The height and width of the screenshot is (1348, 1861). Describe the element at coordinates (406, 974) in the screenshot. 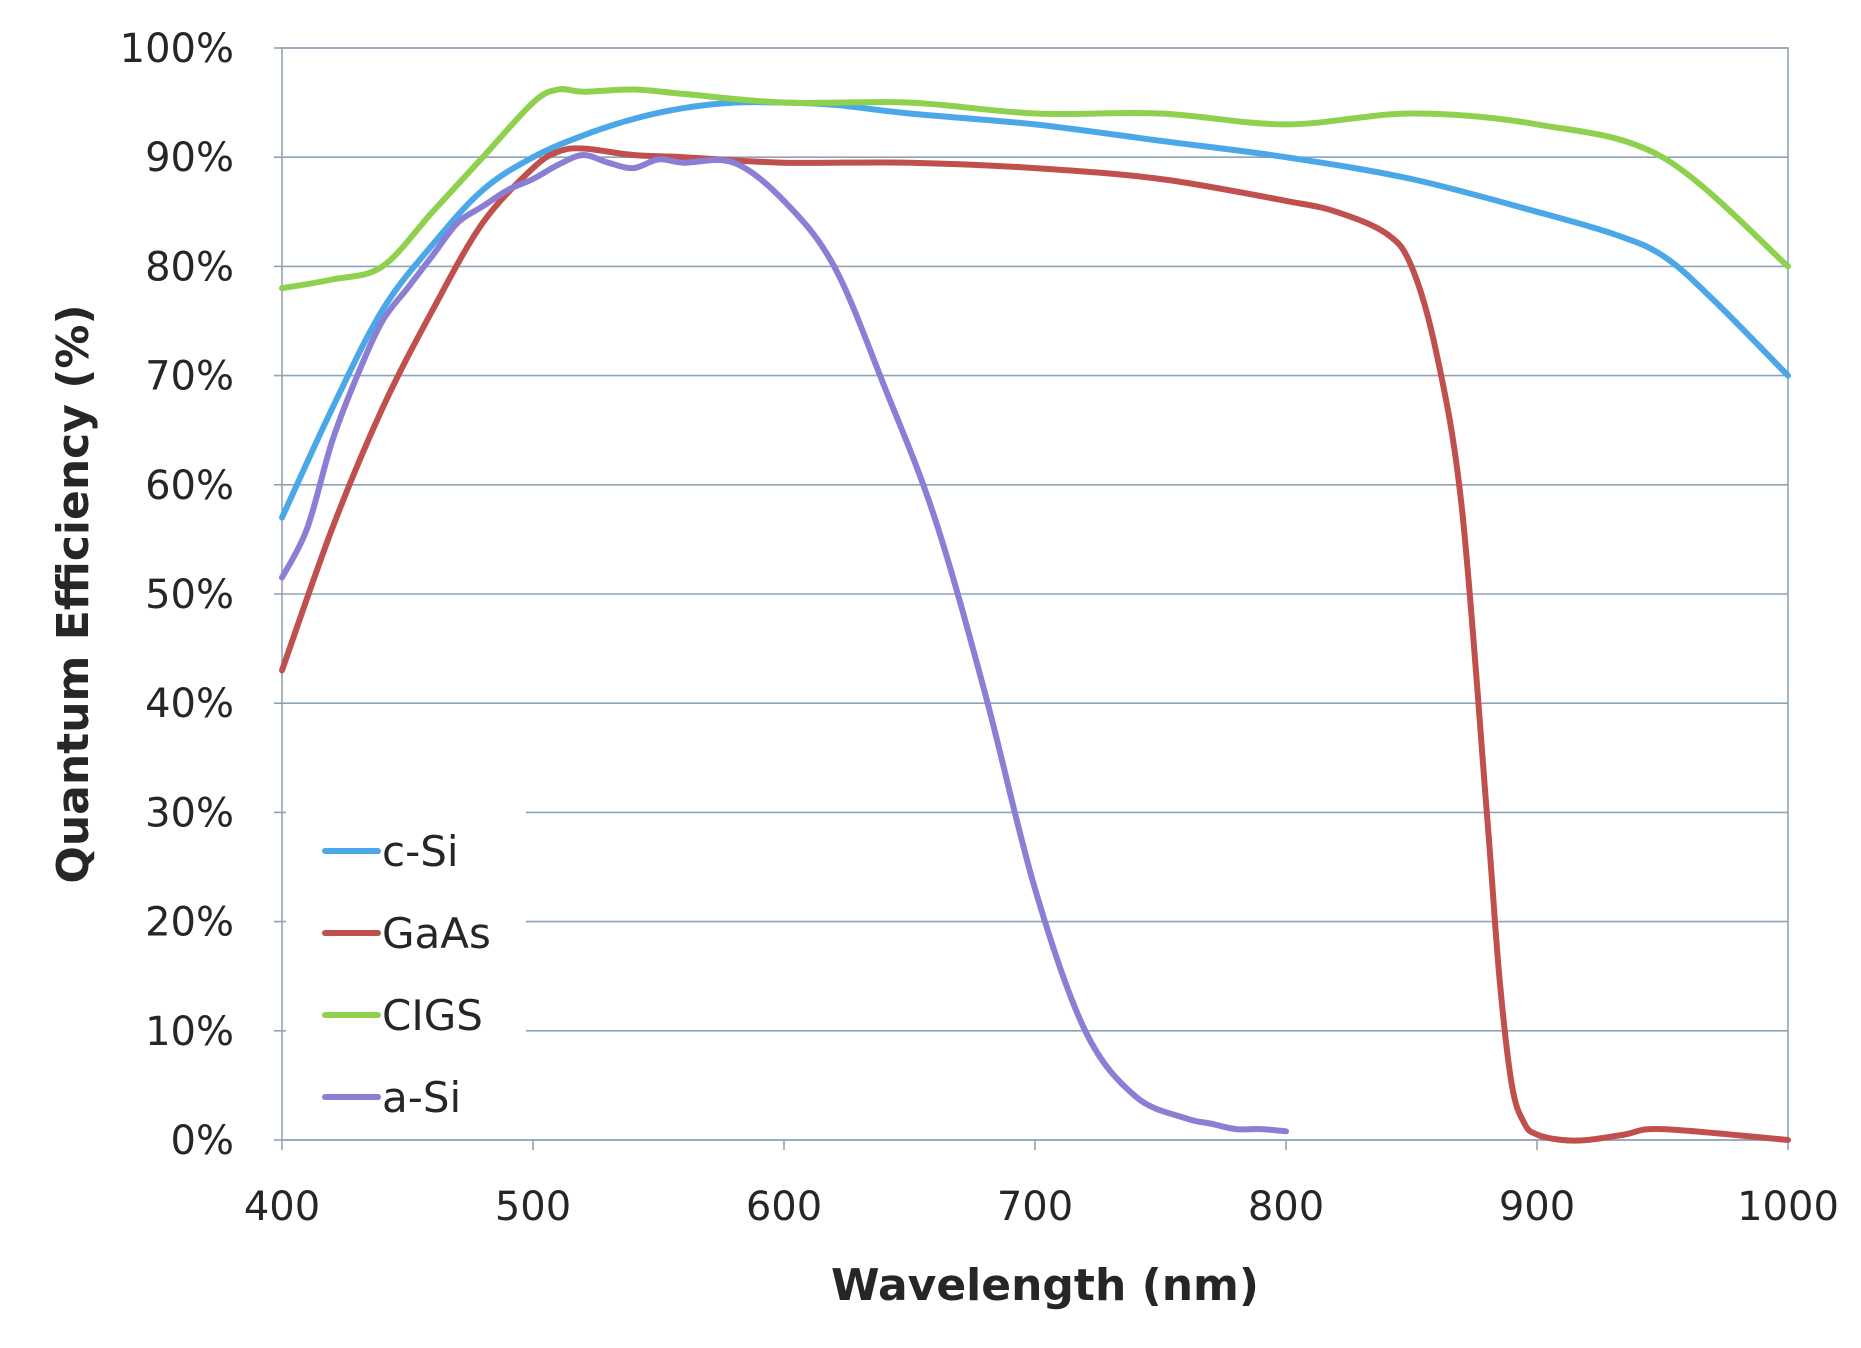

I see `legend: c-Si GaAs CIGS a-Si` at that location.